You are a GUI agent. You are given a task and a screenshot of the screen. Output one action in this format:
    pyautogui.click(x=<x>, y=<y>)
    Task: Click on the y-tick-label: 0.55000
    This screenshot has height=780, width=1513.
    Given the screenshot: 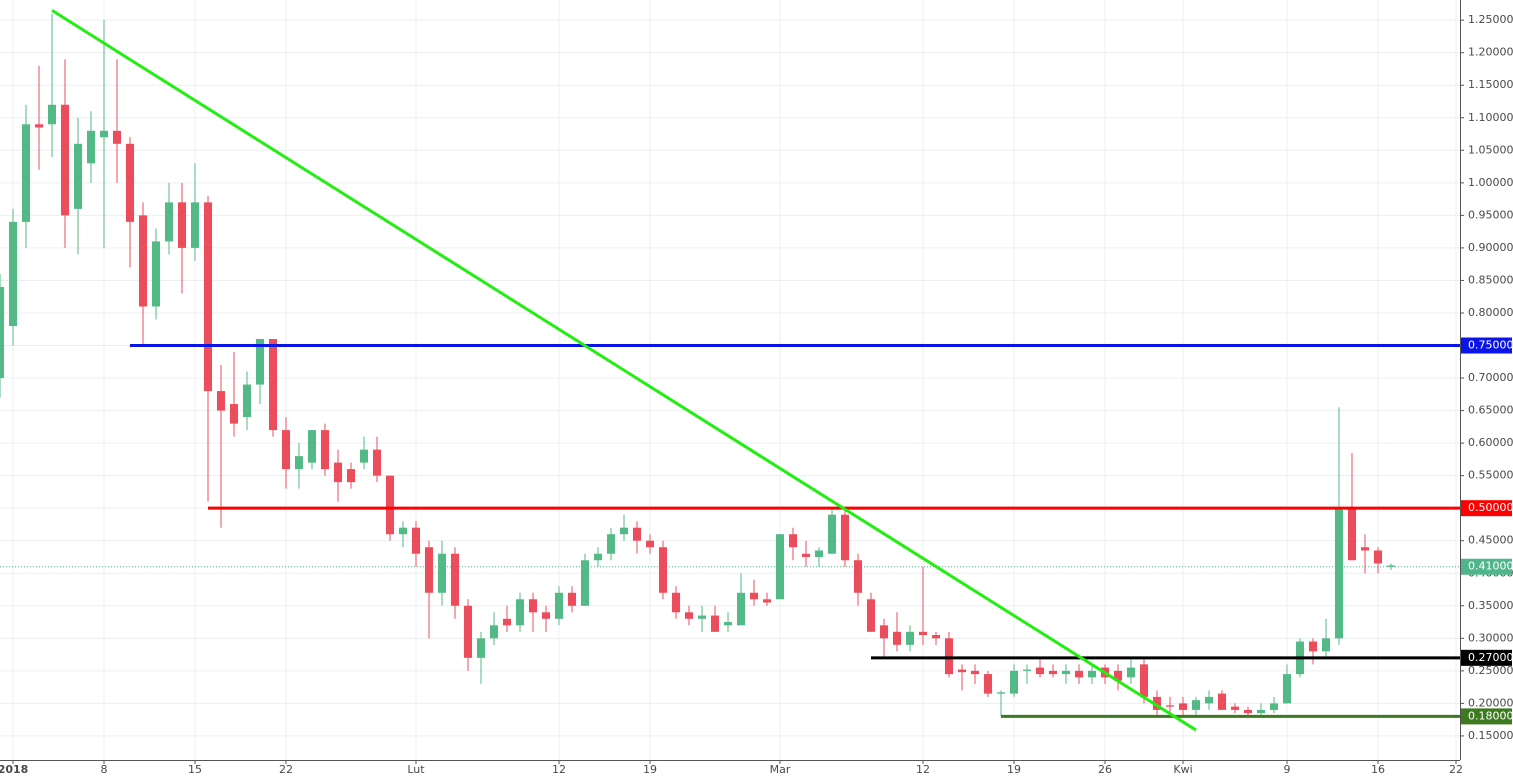 What is the action you would take?
    pyautogui.click(x=1490, y=475)
    